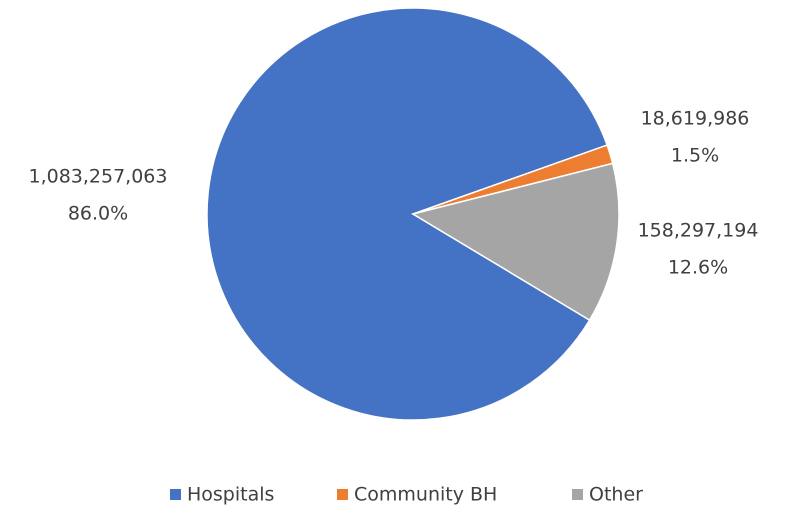  Describe the element at coordinates (698, 231) in the screenshot. I see `data-label: 158,297,194` at that location.